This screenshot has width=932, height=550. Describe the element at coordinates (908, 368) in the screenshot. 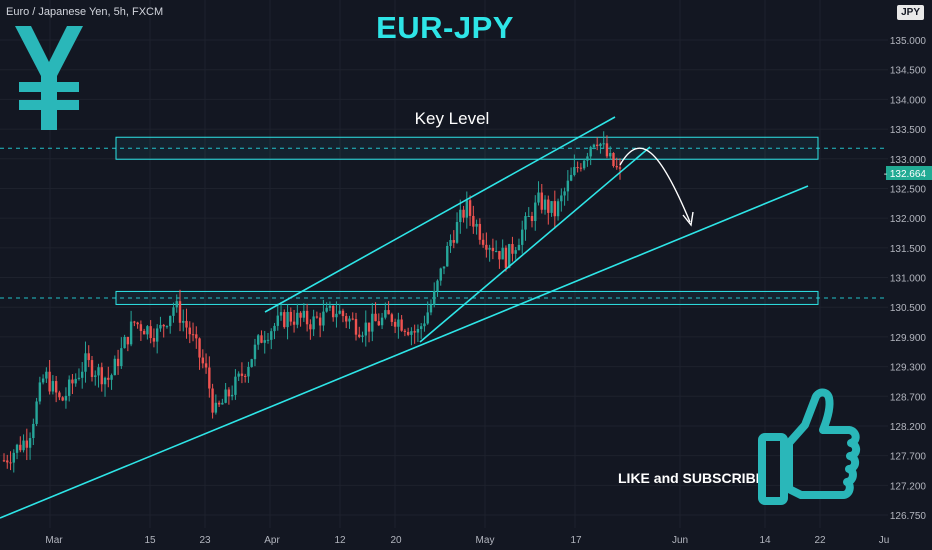

I see `y-tick-label: 129.300` at that location.